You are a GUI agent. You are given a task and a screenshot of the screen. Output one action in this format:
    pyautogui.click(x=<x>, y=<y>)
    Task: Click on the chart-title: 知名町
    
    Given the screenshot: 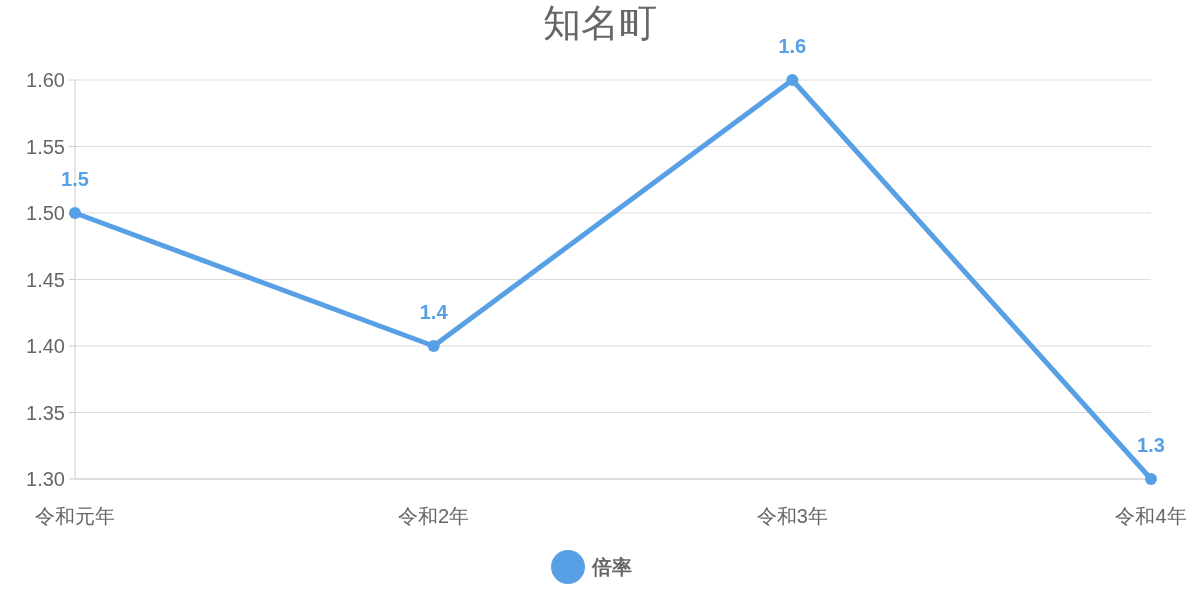 What is the action you would take?
    pyautogui.click(x=600, y=23)
    